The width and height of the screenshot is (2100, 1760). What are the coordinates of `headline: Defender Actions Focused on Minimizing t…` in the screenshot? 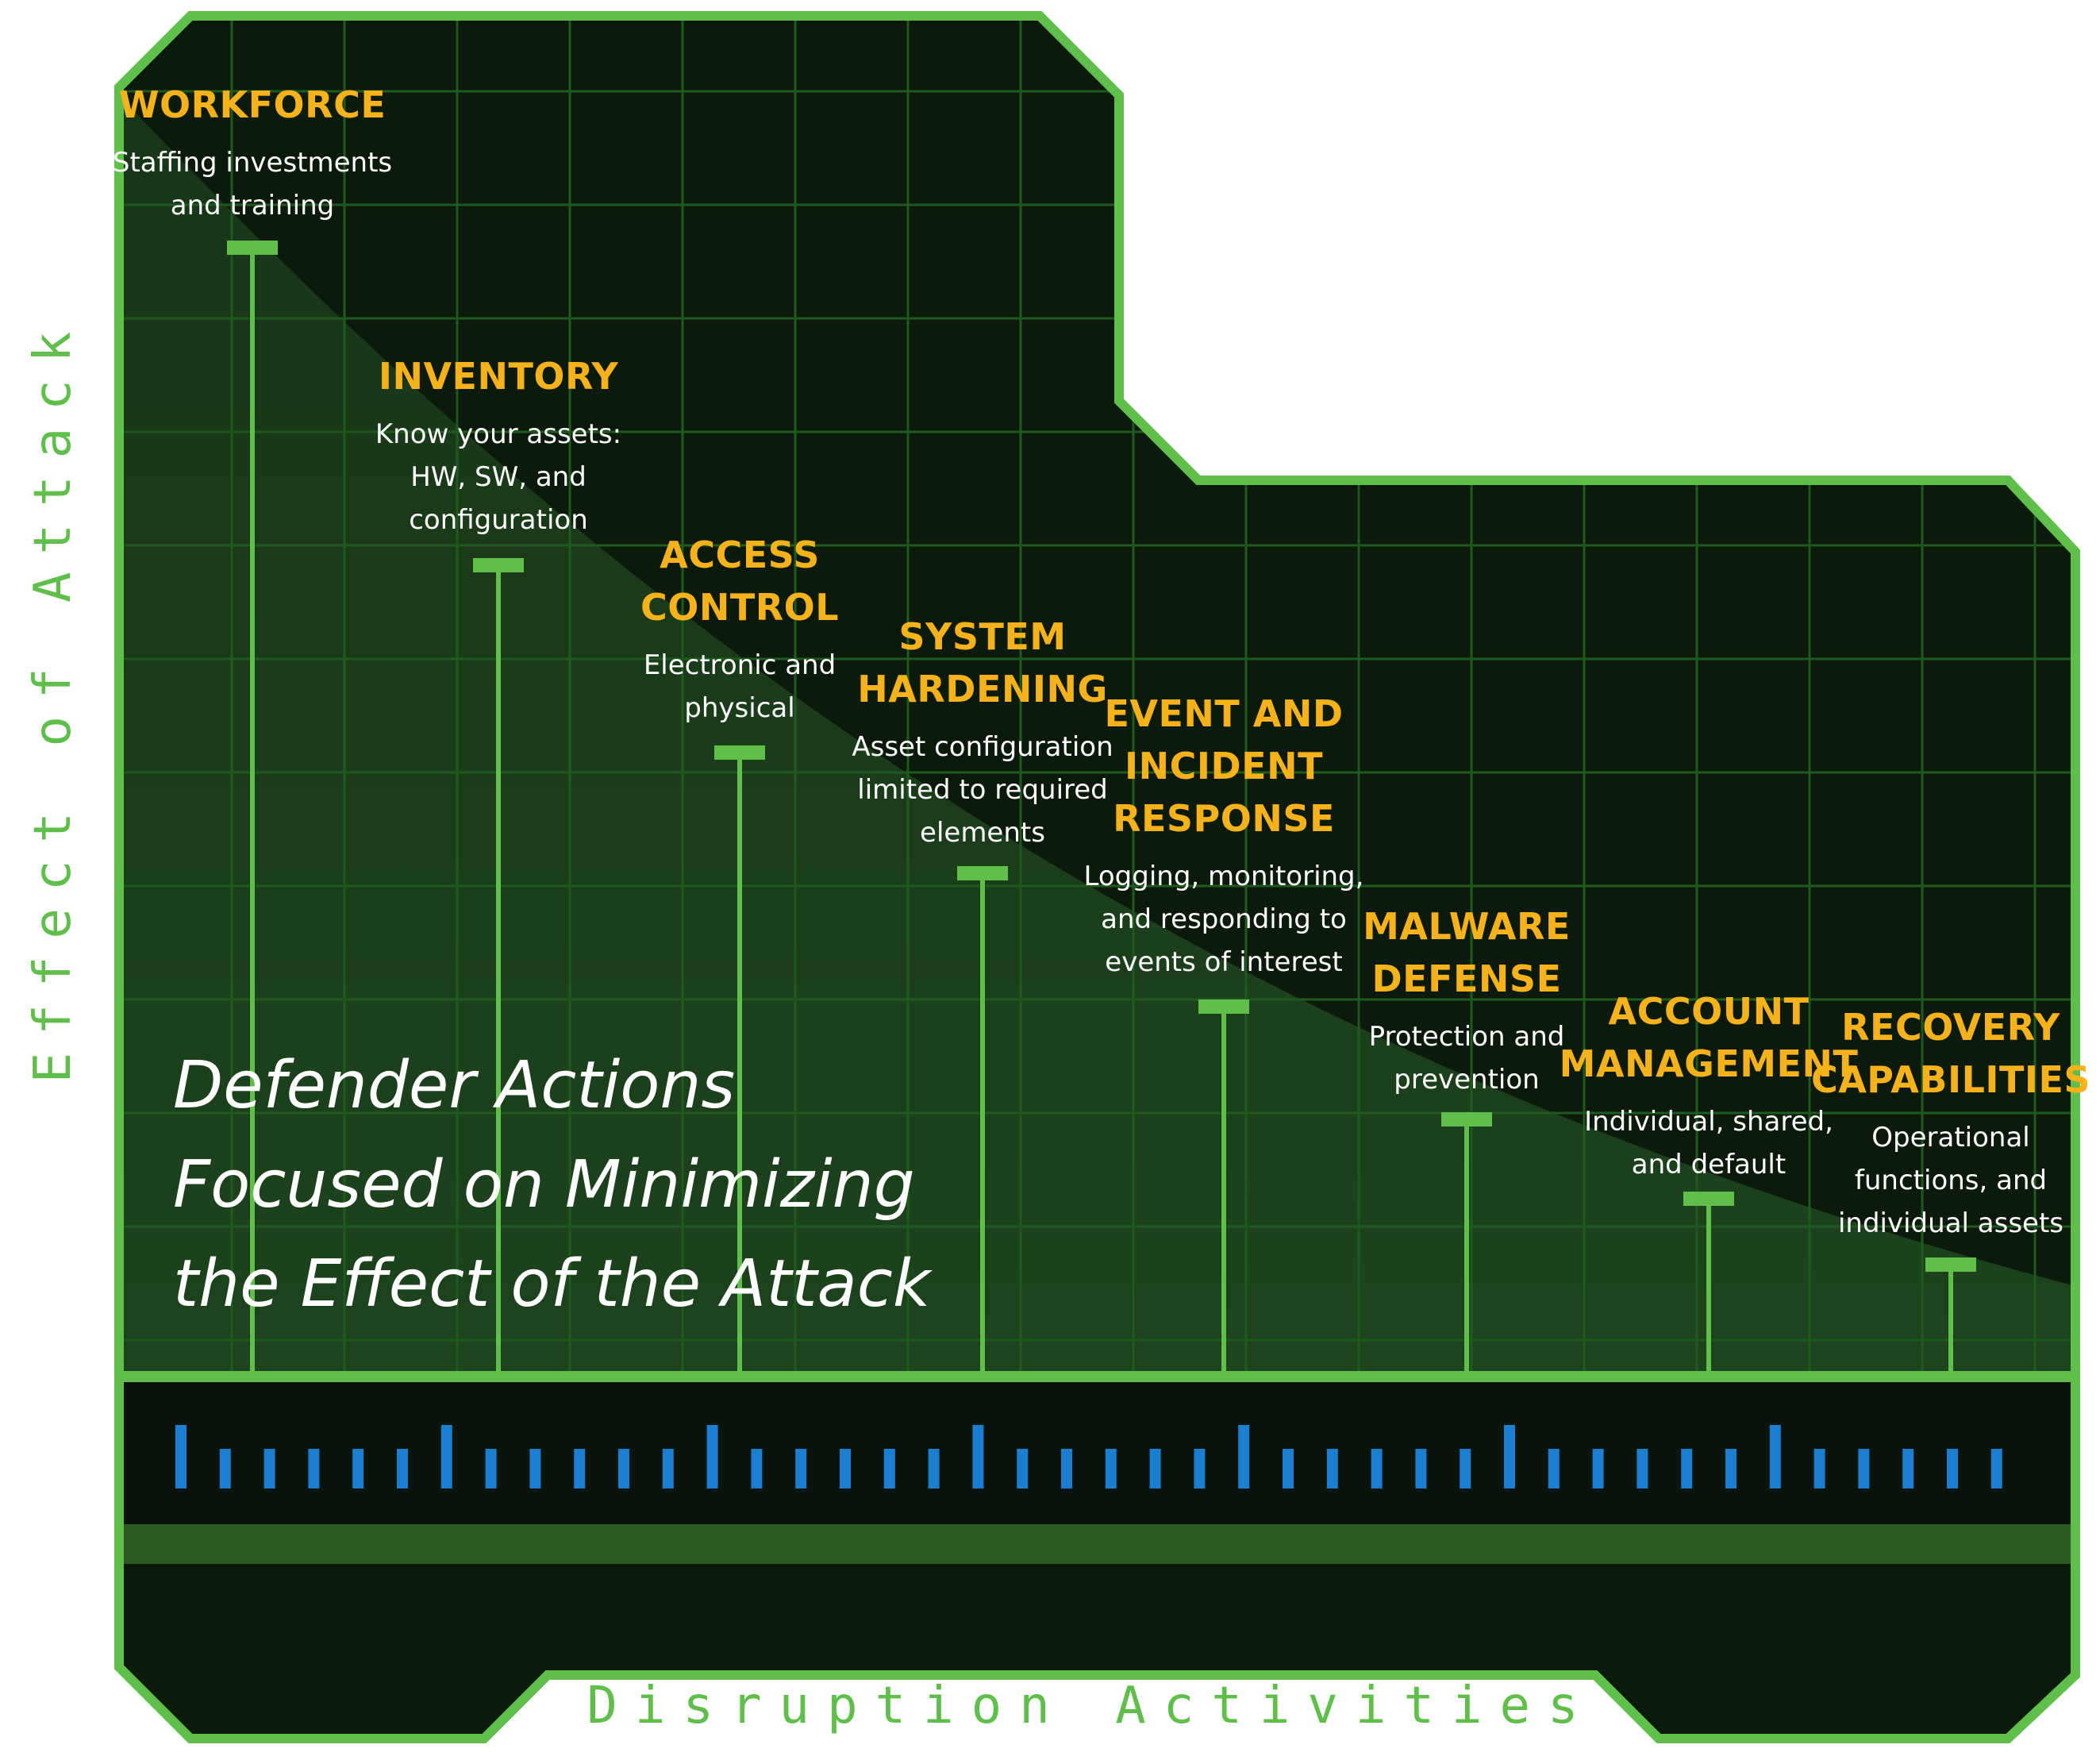 It's located at (553, 1185).